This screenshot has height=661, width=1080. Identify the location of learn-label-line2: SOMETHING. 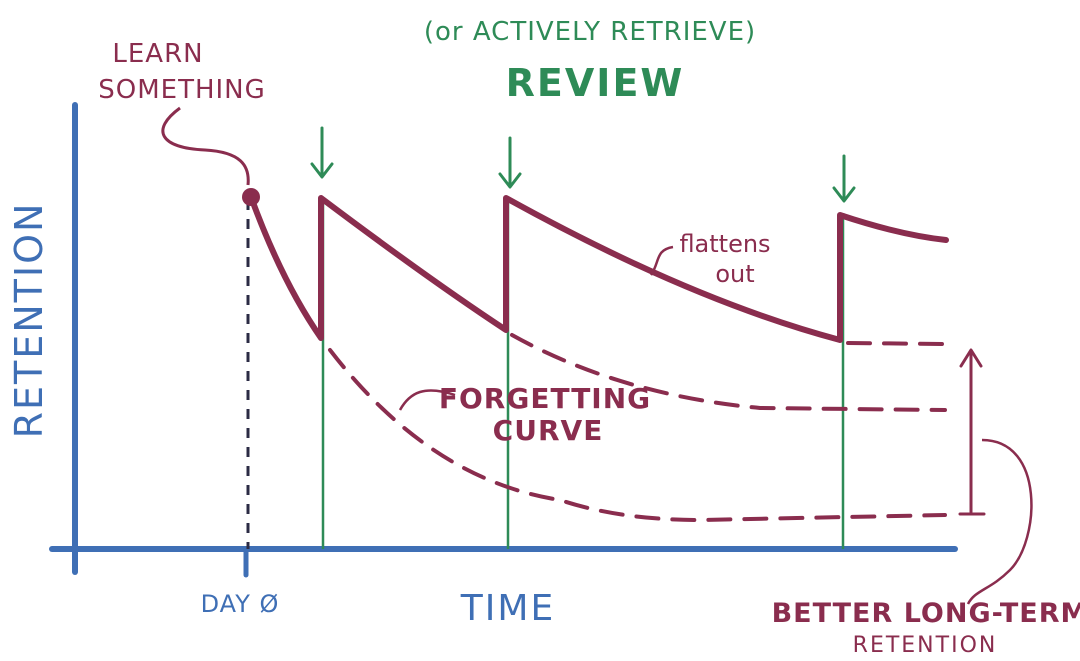
(182, 90).